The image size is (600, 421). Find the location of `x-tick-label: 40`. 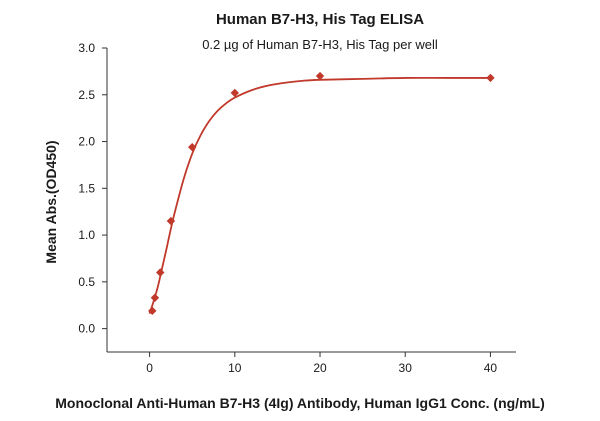

x-tick-label: 40 is located at coordinates (491, 368).